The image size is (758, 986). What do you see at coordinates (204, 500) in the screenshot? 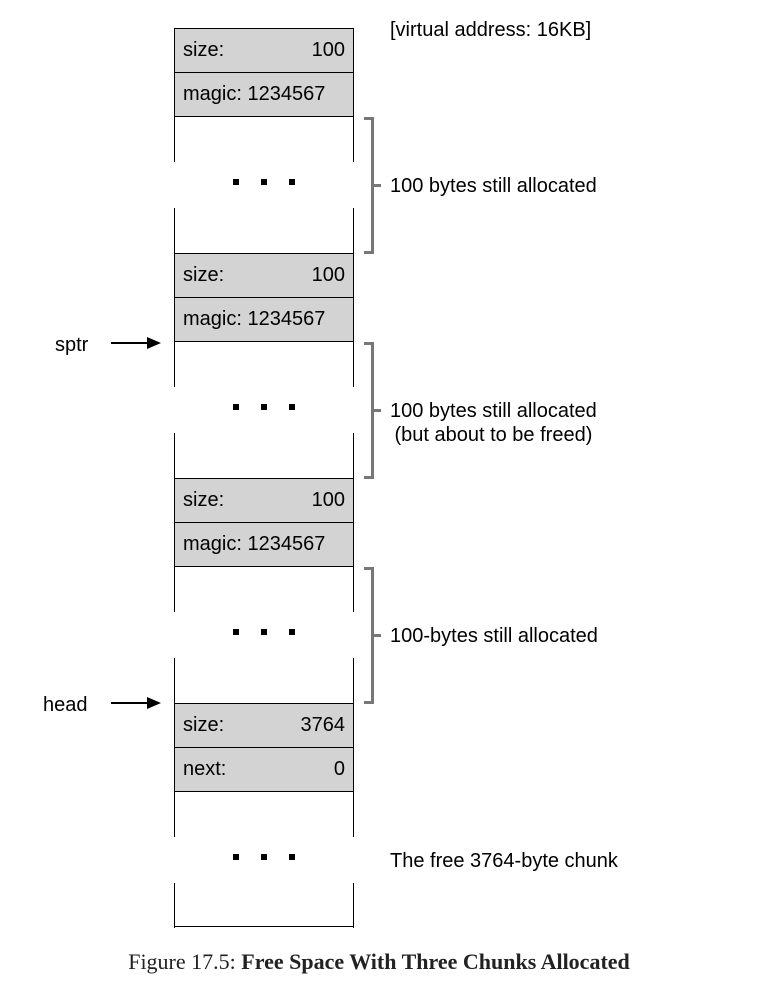
I see `chunk3-size-label: size:` at bounding box center [204, 500].